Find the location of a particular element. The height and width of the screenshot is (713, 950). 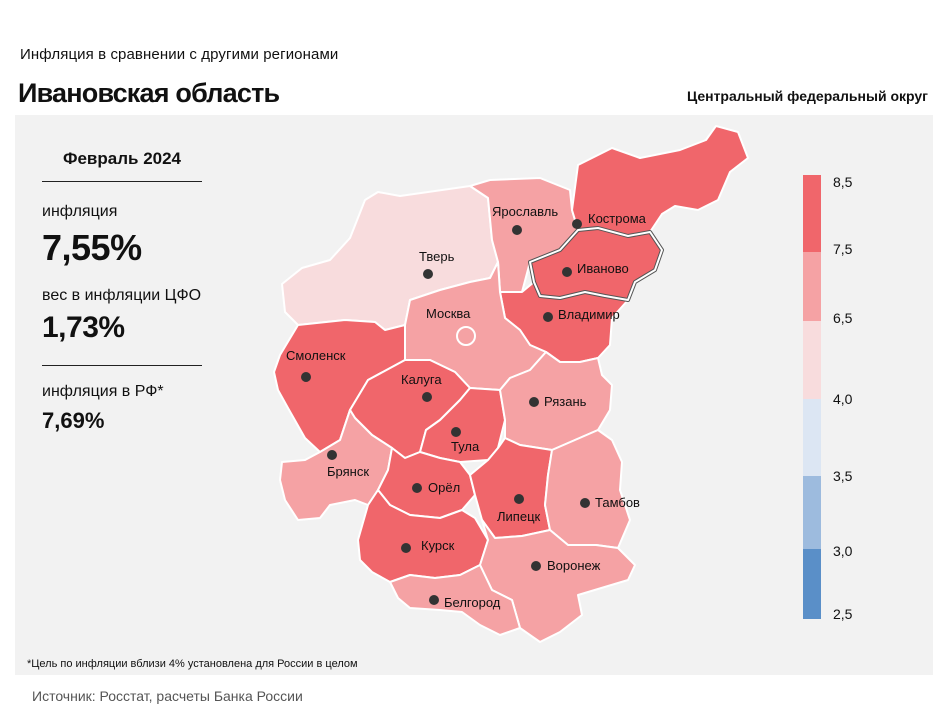

weight-label: вес в инфляции ЦФО is located at coordinates (122, 295).